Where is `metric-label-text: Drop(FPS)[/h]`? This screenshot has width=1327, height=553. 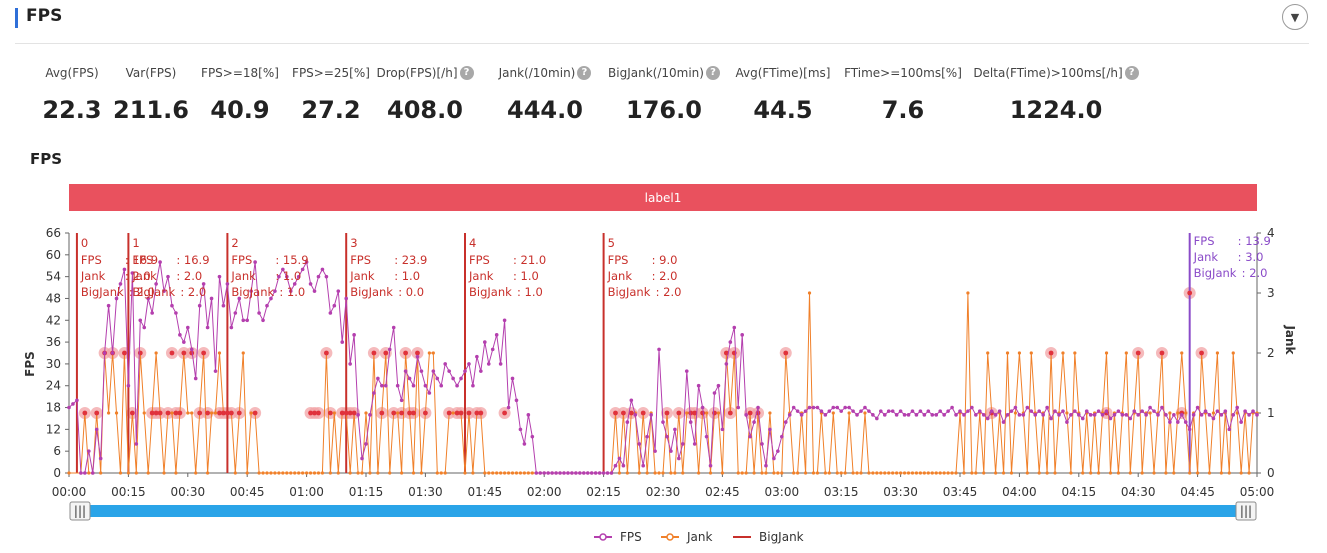 metric-label-text: Drop(FPS)[/h] is located at coordinates (417, 73).